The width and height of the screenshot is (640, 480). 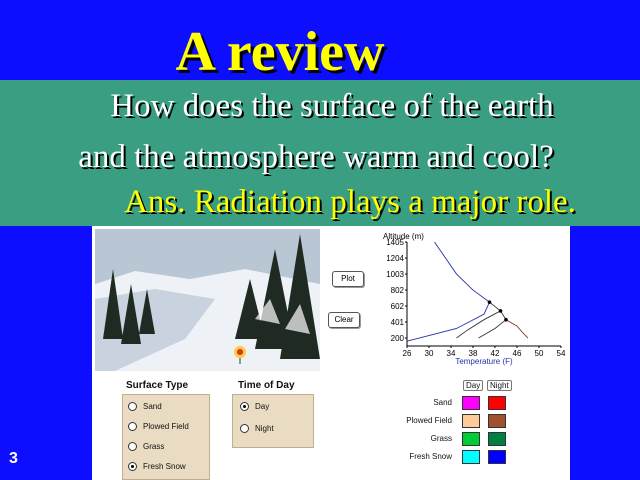 I want to click on answer-text: Ans. Radiation plays a major role., so click(x=350, y=202).